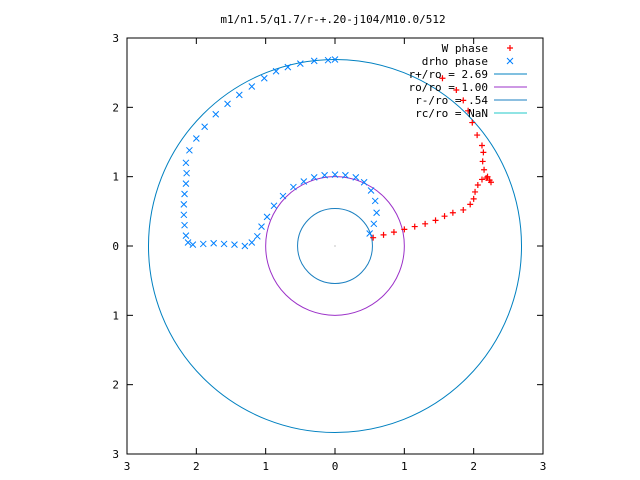 This screenshot has height=480, width=640. What do you see at coordinates (115, 246) in the screenshot?
I see `y-tick-label: 0` at bounding box center [115, 246].